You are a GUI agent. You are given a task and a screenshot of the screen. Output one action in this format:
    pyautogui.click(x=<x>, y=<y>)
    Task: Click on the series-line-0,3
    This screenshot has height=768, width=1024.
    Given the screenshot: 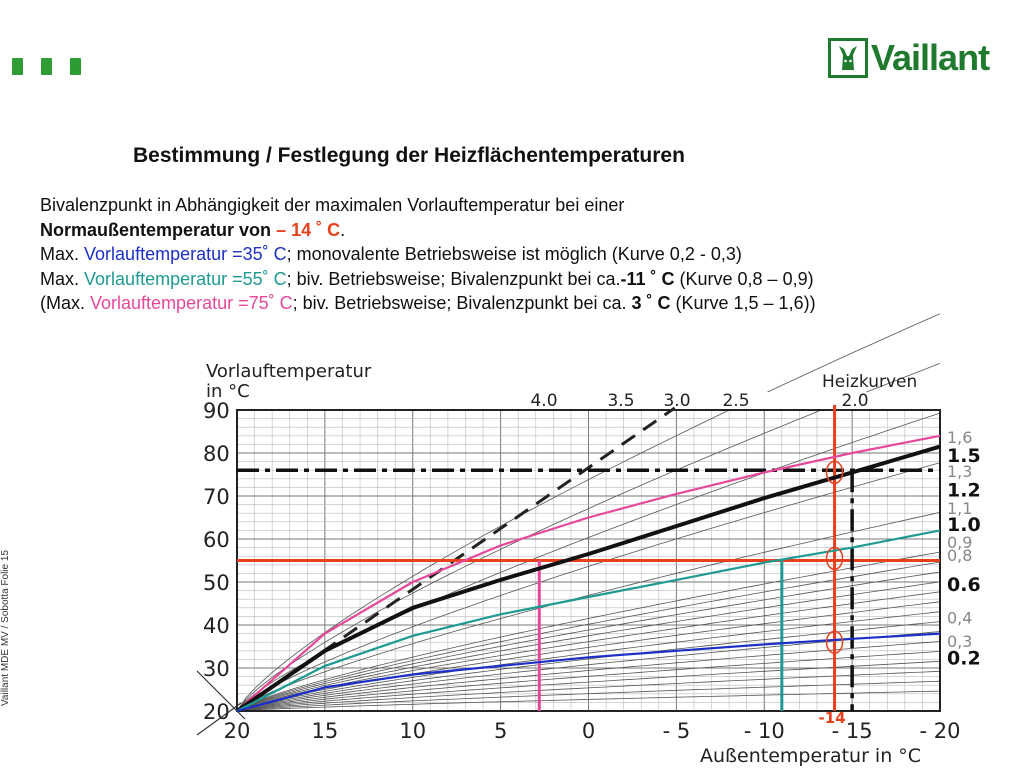 What is the action you would take?
    pyautogui.click(x=588, y=672)
    